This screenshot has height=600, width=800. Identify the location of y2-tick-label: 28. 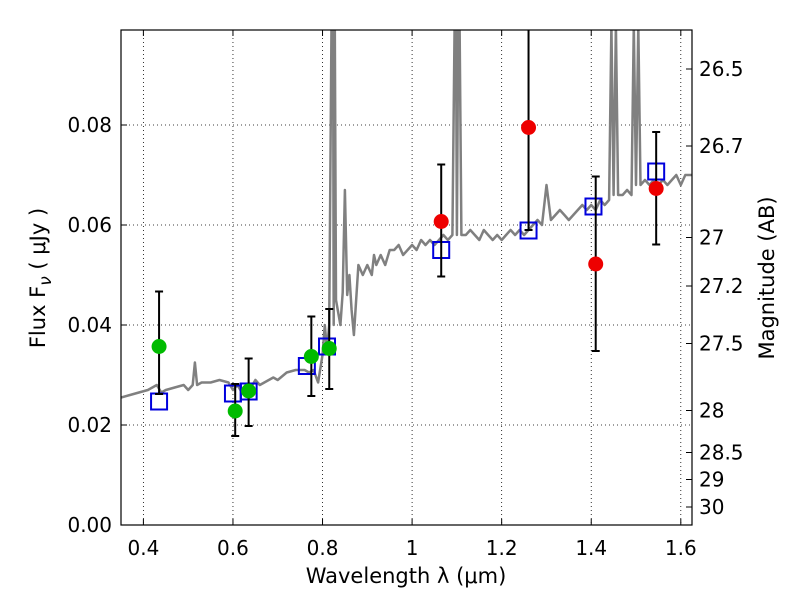
(711, 411).